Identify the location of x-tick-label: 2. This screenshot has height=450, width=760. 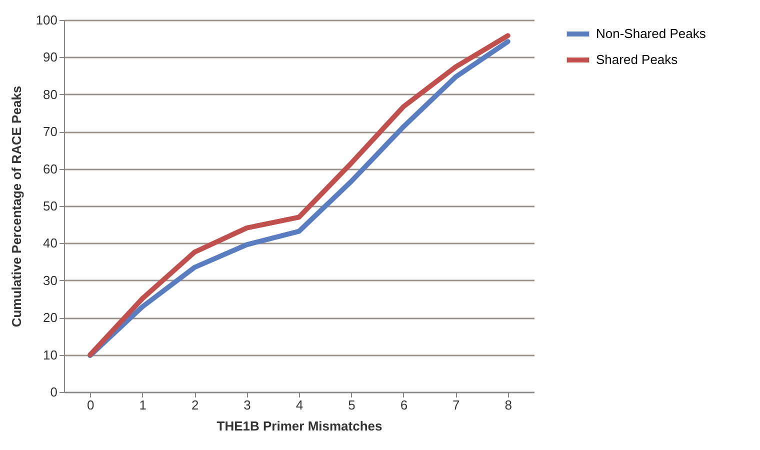
(195, 405).